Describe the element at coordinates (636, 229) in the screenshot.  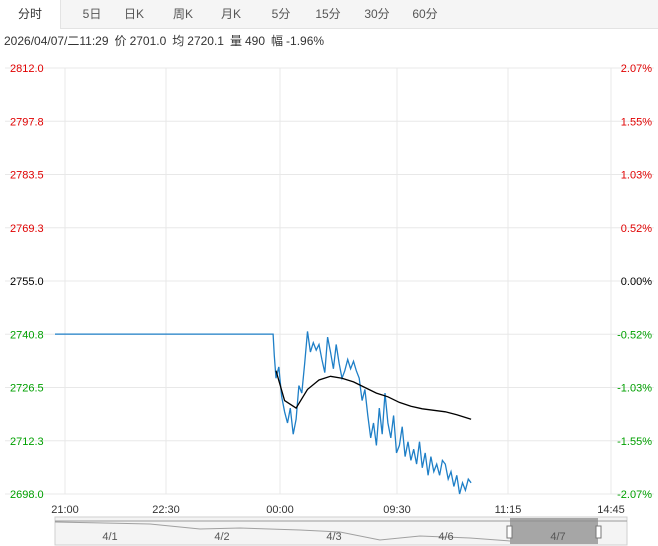
I see `y-right-tick-label: 0.52%` at that location.